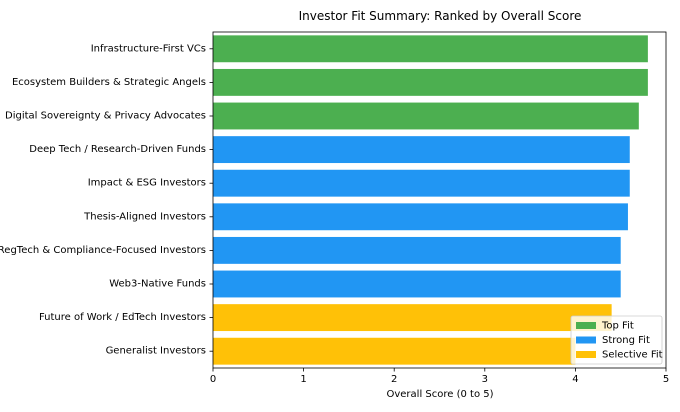  What do you see at coordinates (666, 379) in the screenshot?
I see `x-tick-label: 5` at bounding box center [666, 379].